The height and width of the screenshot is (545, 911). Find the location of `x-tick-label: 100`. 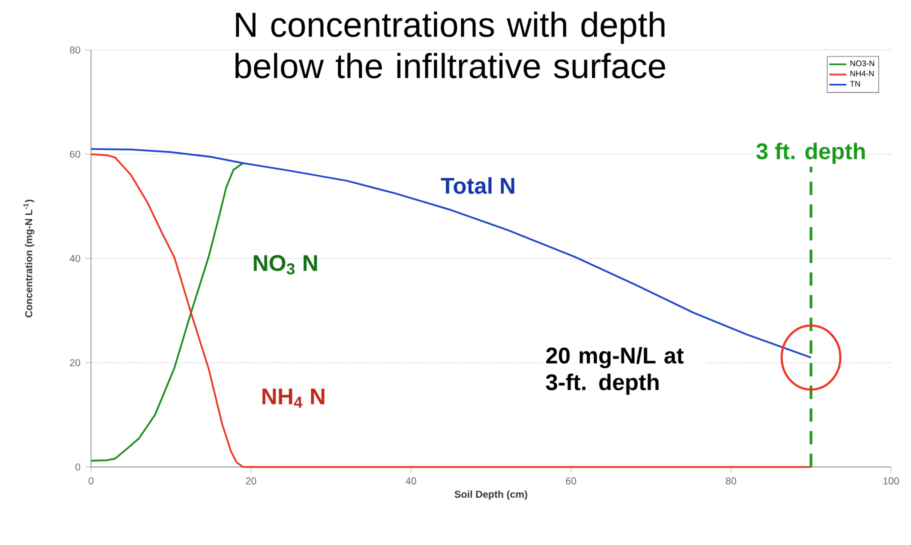

x-tick-label: 100 is located at coordinates (891, 480).